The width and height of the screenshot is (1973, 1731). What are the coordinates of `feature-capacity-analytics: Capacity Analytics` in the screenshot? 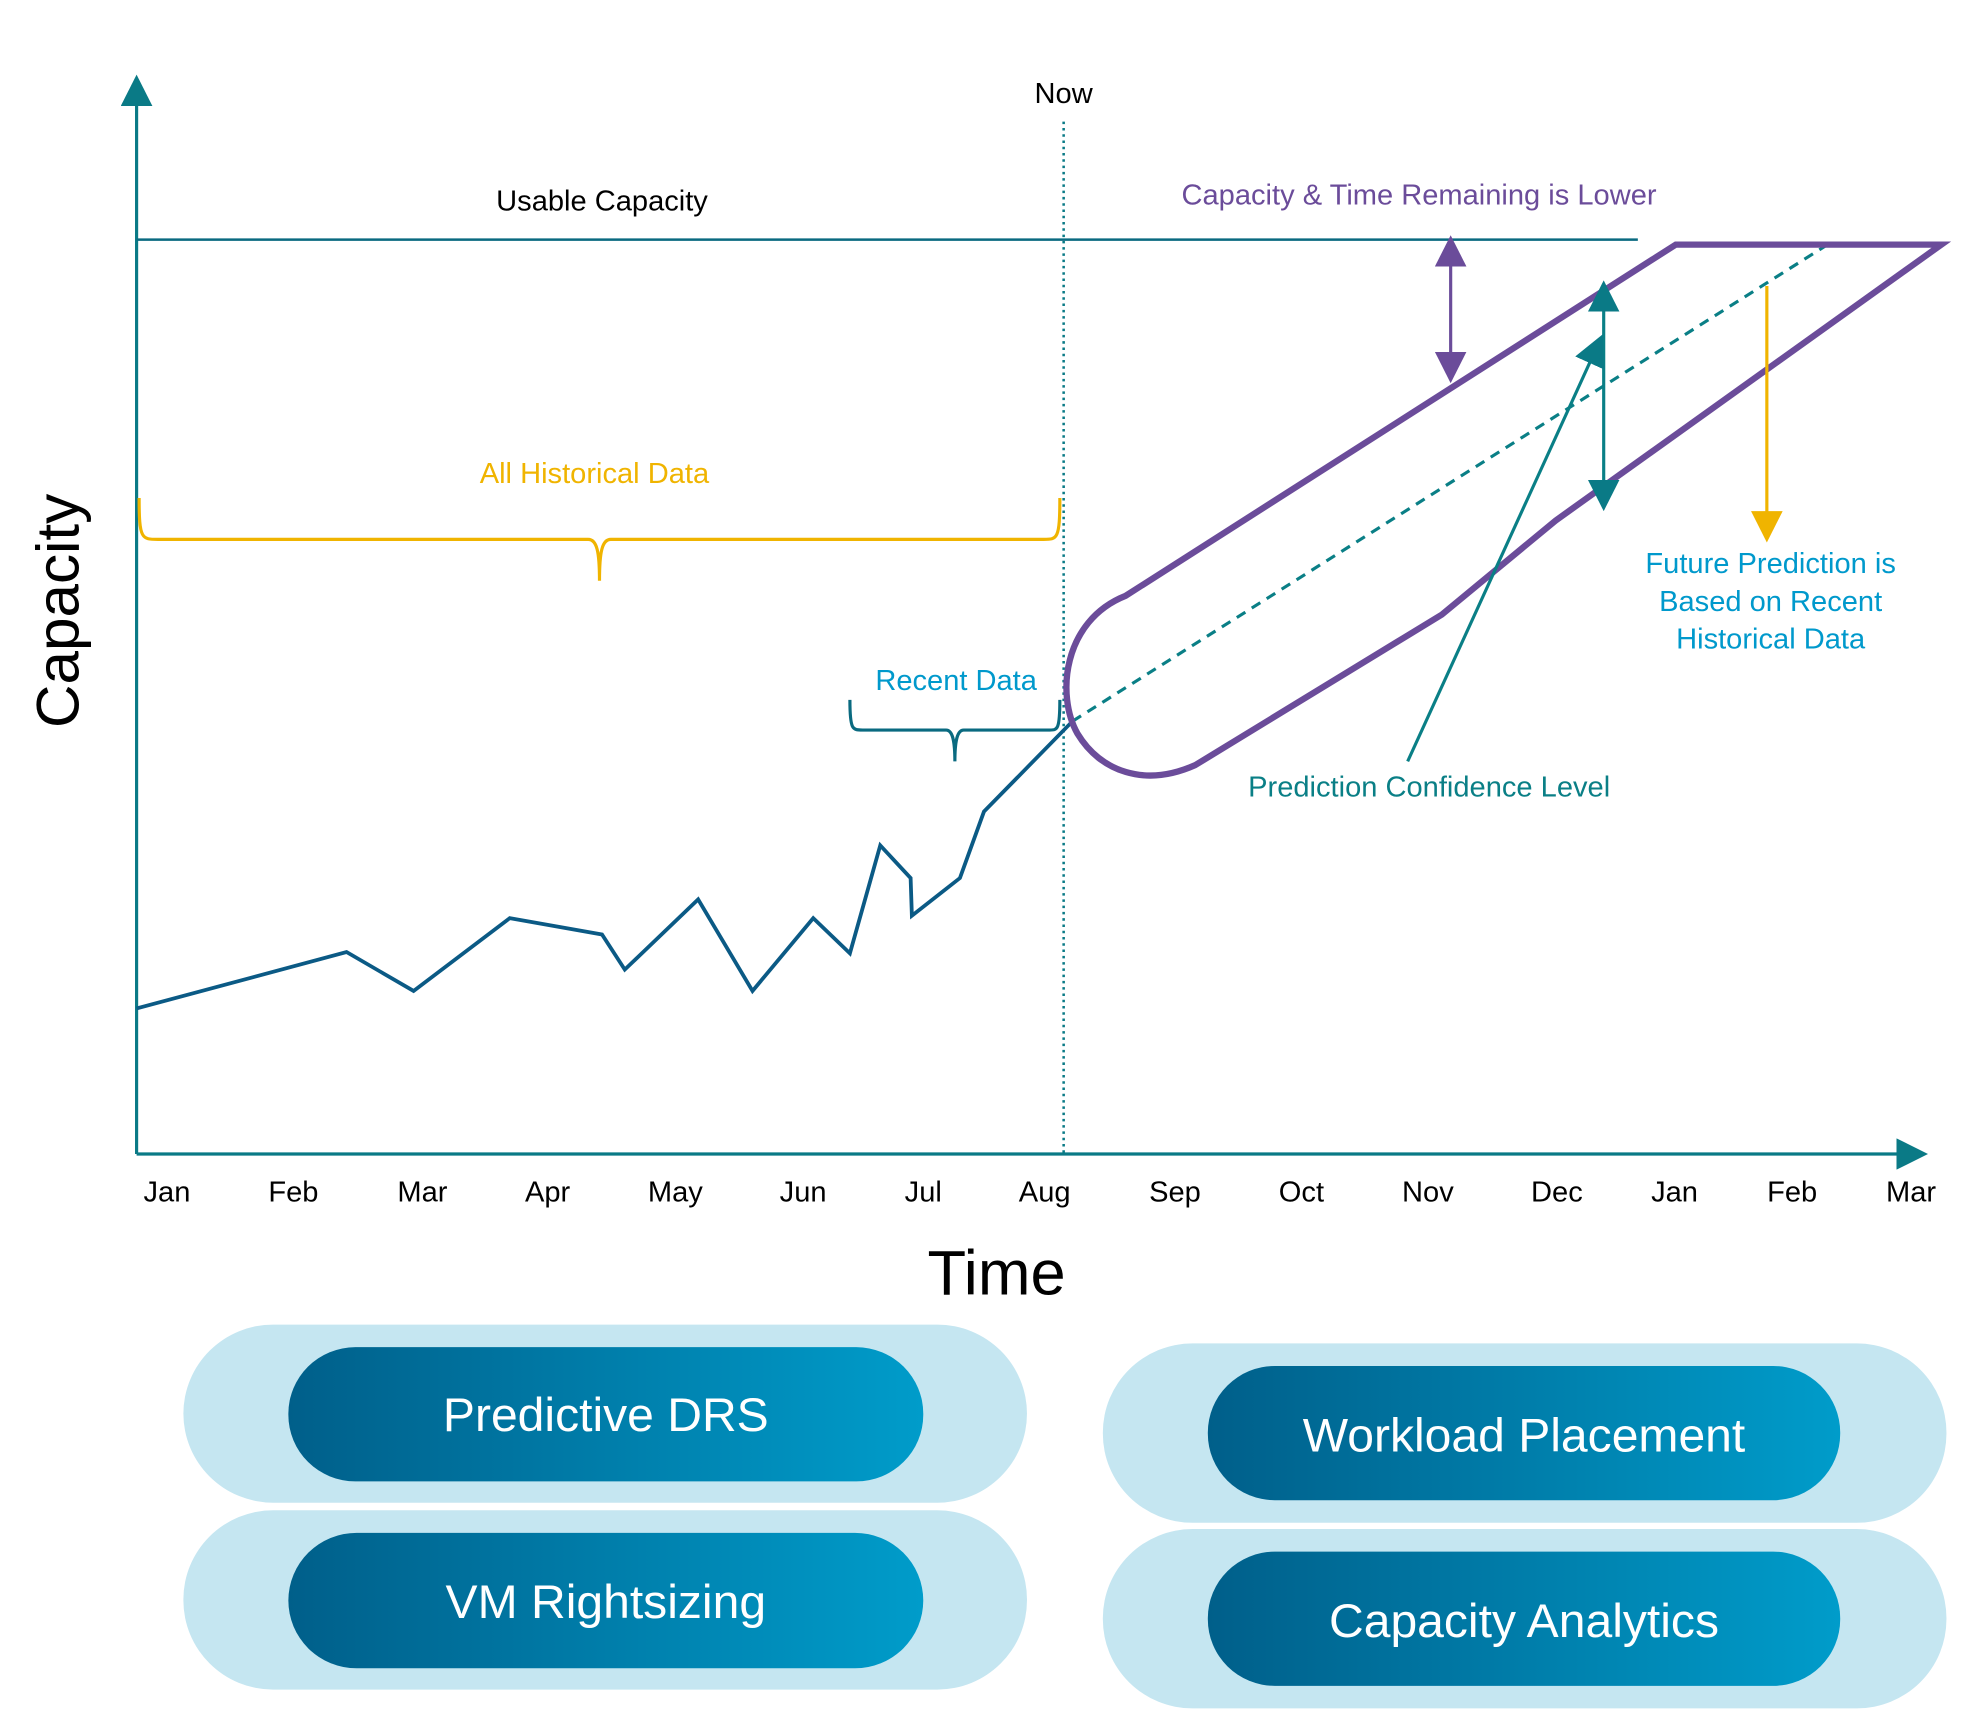 It's located at (1524, 1619).